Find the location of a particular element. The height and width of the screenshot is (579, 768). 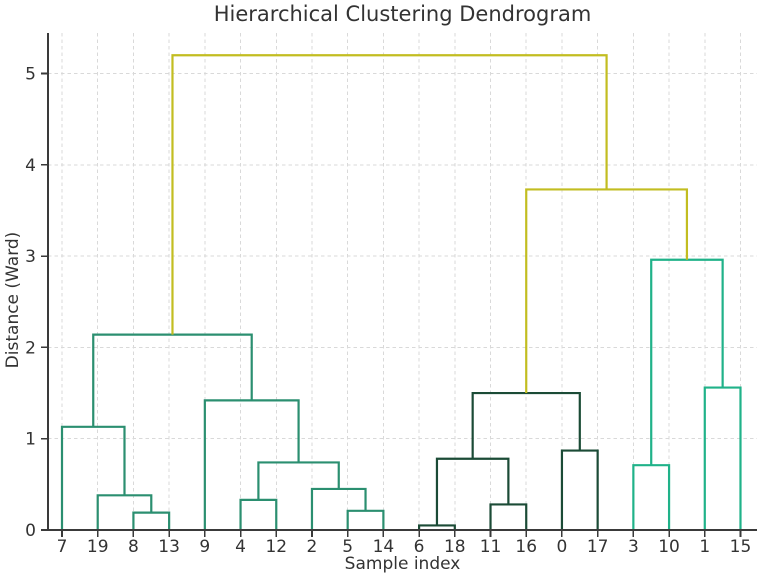

x-tick-label: 15 is located at coordinates (741, 547).